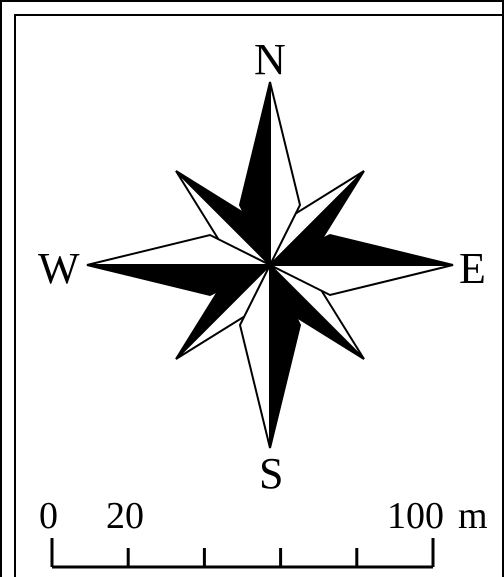 The height and width of the screenshot is (577, 504). I want to click on scale-label-100: 100, so click(415, 516).